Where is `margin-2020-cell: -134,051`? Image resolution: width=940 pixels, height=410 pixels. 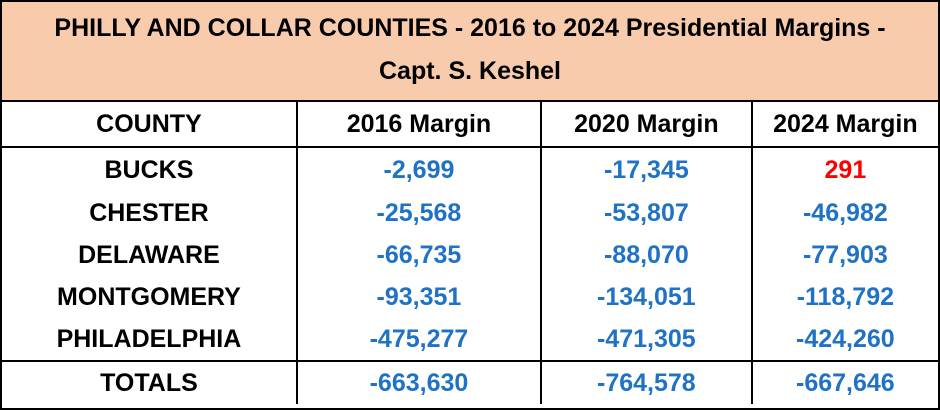
margin-2020-cell: -134,051 is located at coordinates (646, 297).